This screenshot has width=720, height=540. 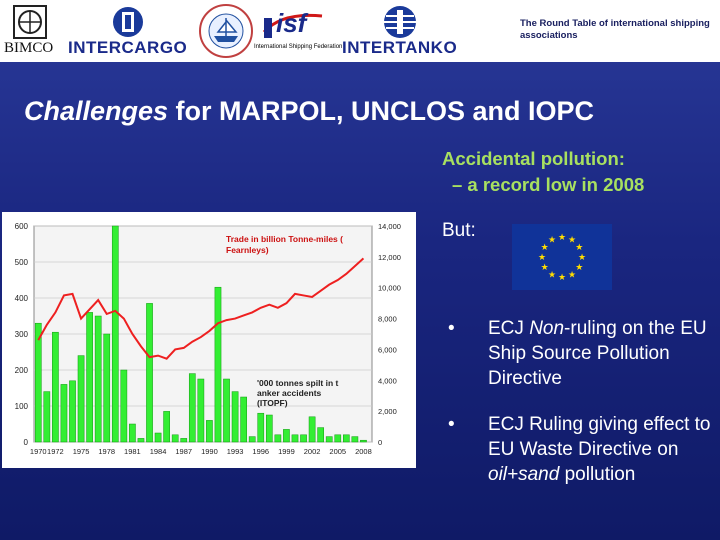 What do you see at coordinates (22, 370) in the screenshot?
I see `y-left-tick-label: 200` at bounding box center [22, 370].